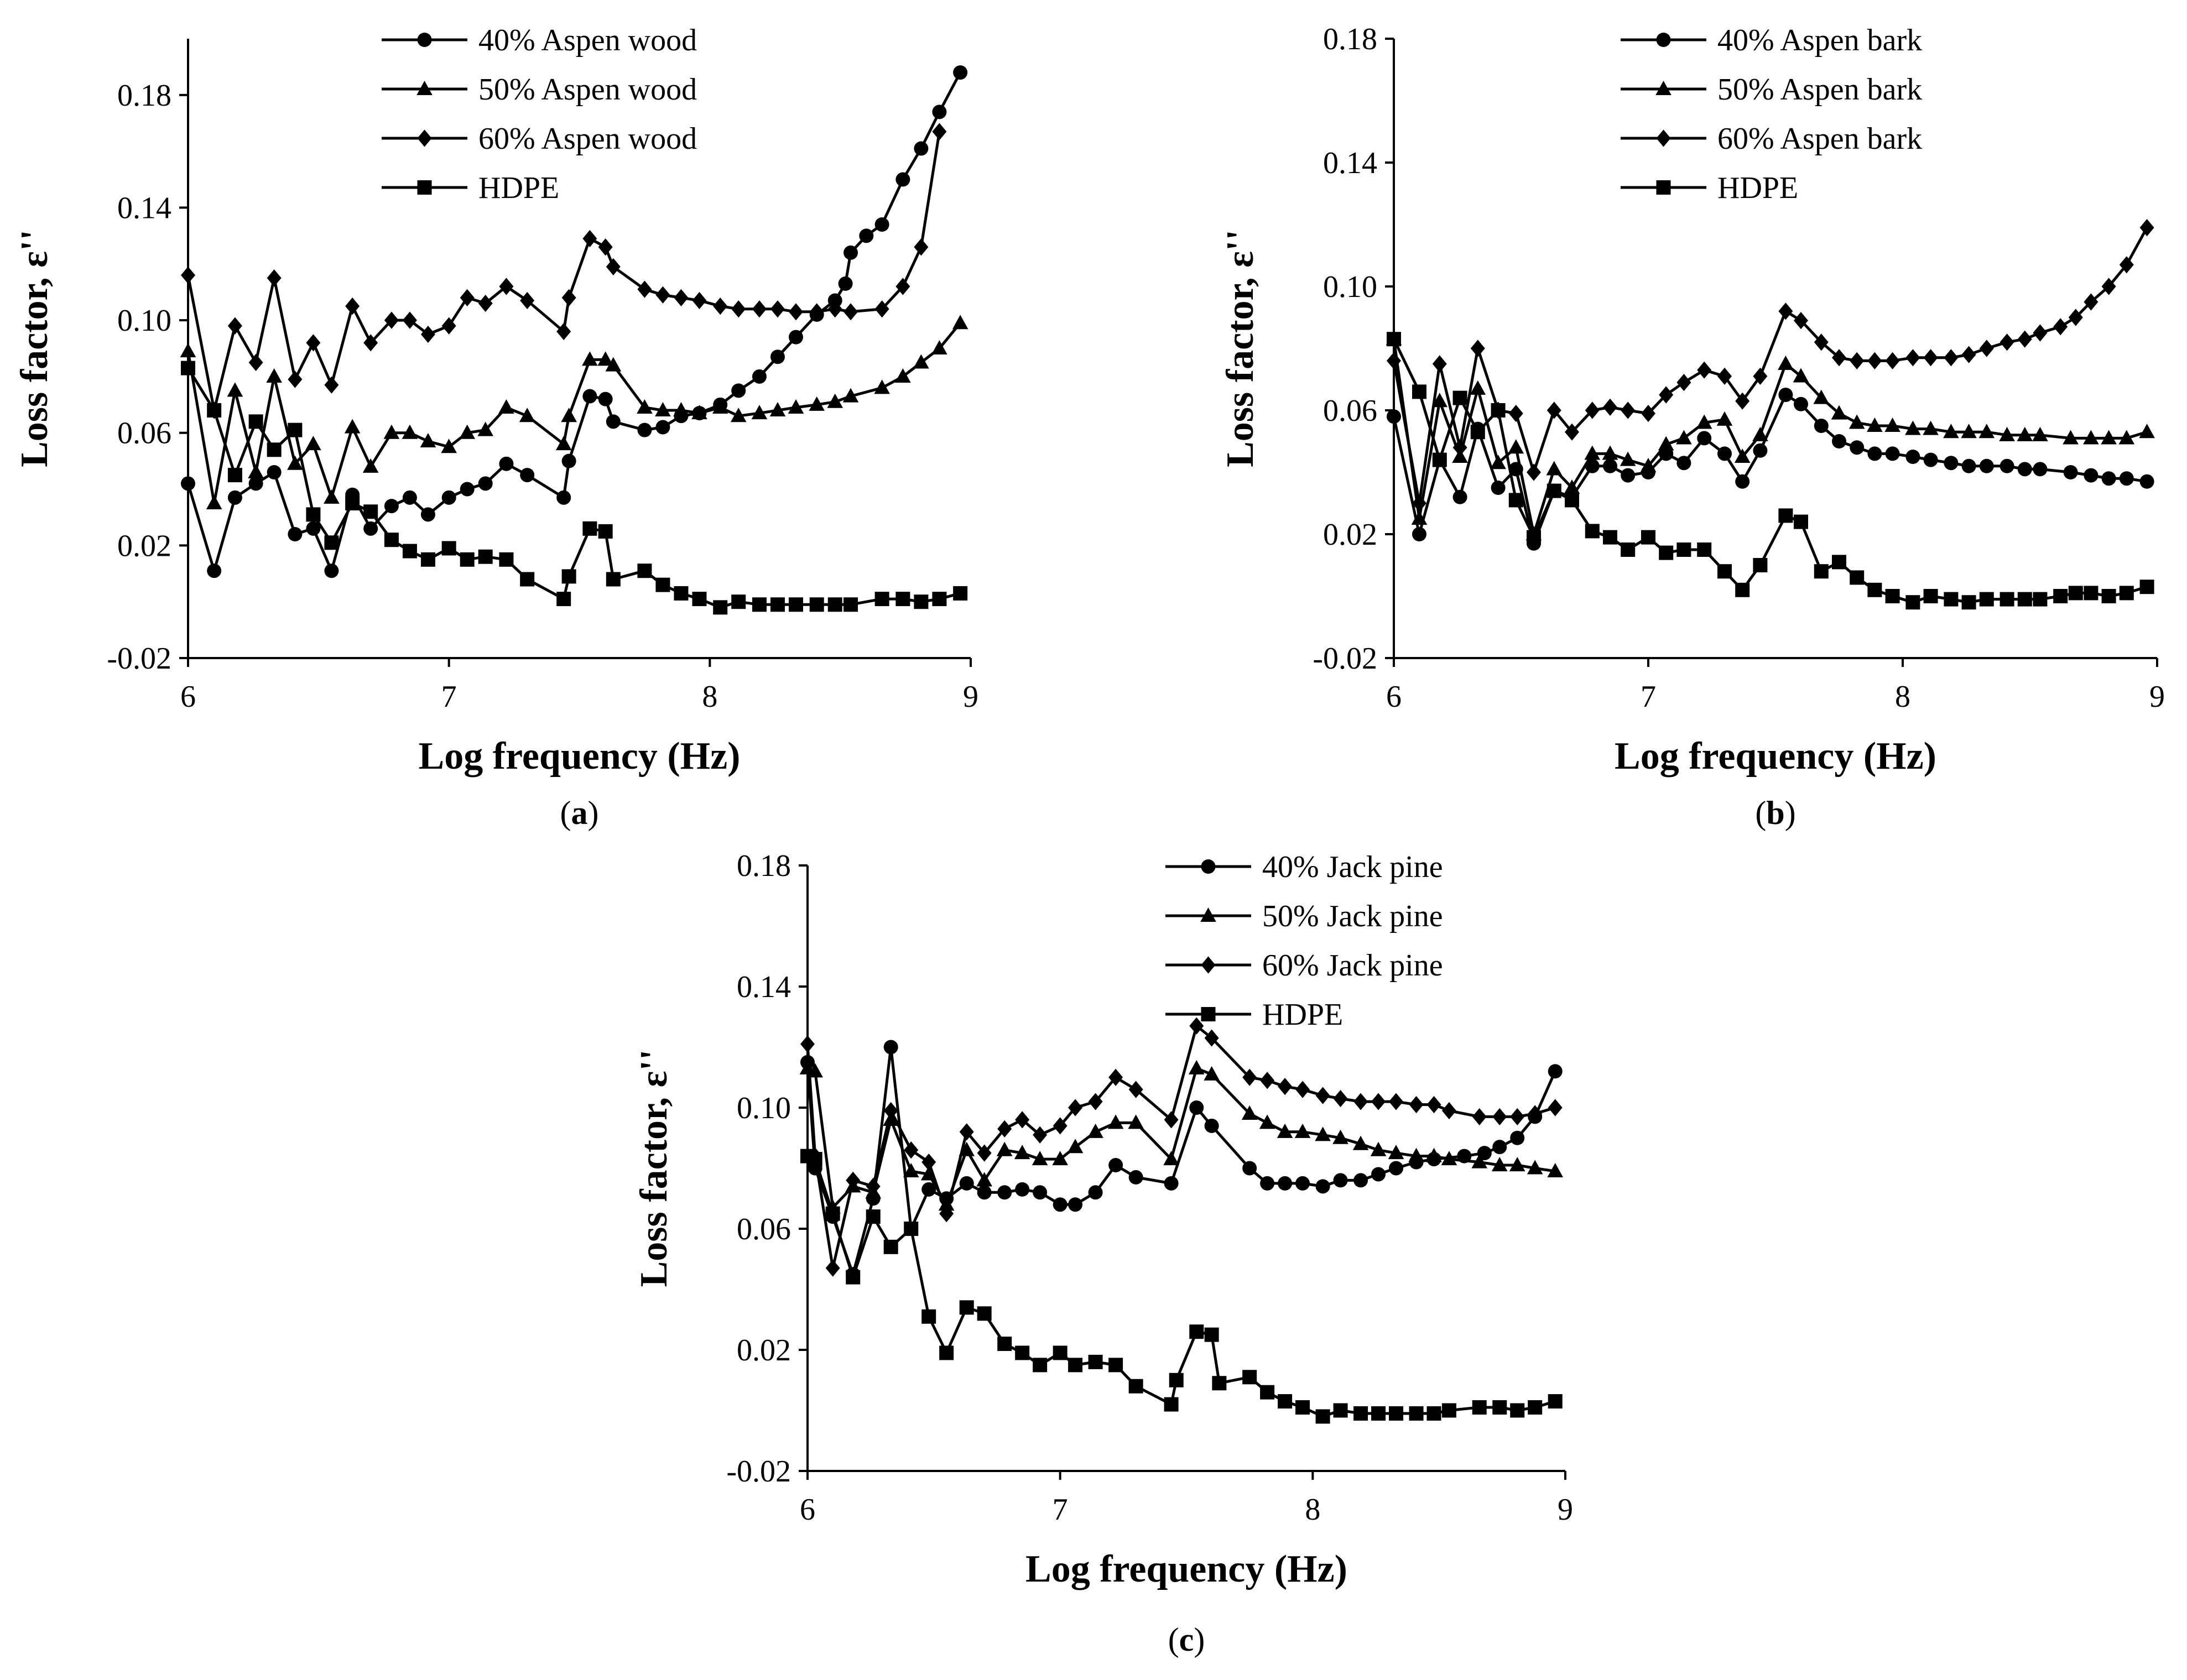 The image size is (2187, 1680). I want to click on y-tick-label: 0.10, so click(1350, 287).